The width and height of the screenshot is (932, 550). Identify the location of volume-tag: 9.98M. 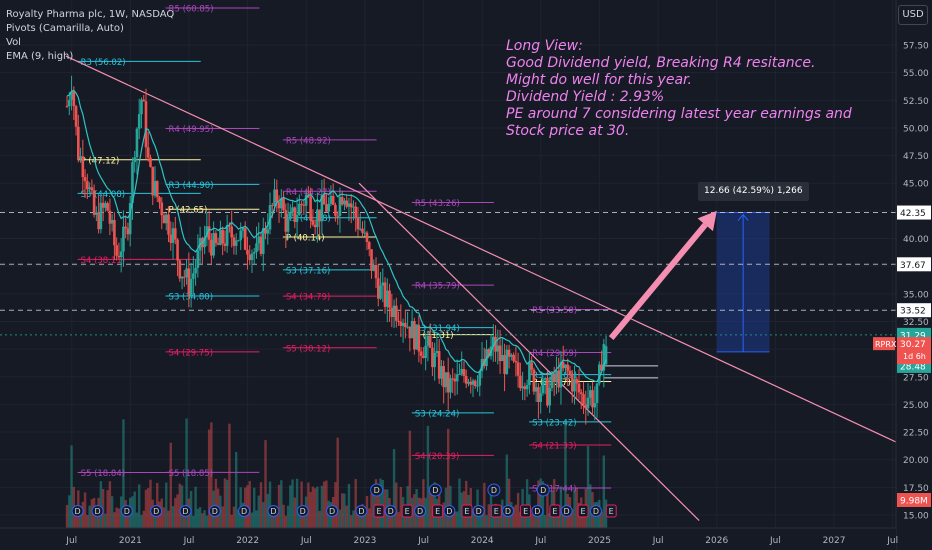
(914, 502).